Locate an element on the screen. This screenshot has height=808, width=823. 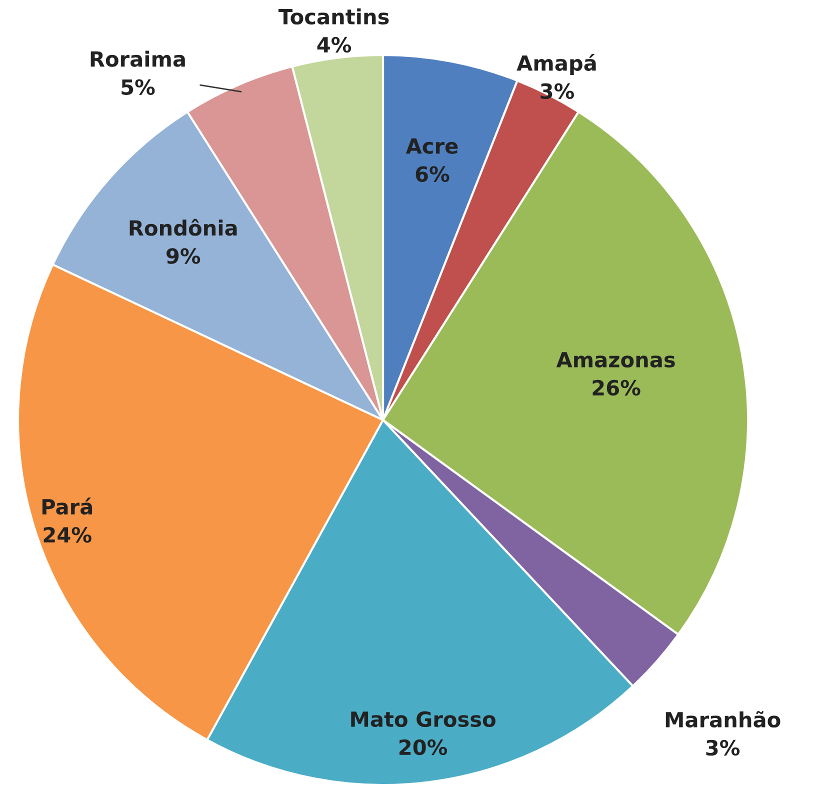
slice-label: Acre is located at coordinates (432, 146).